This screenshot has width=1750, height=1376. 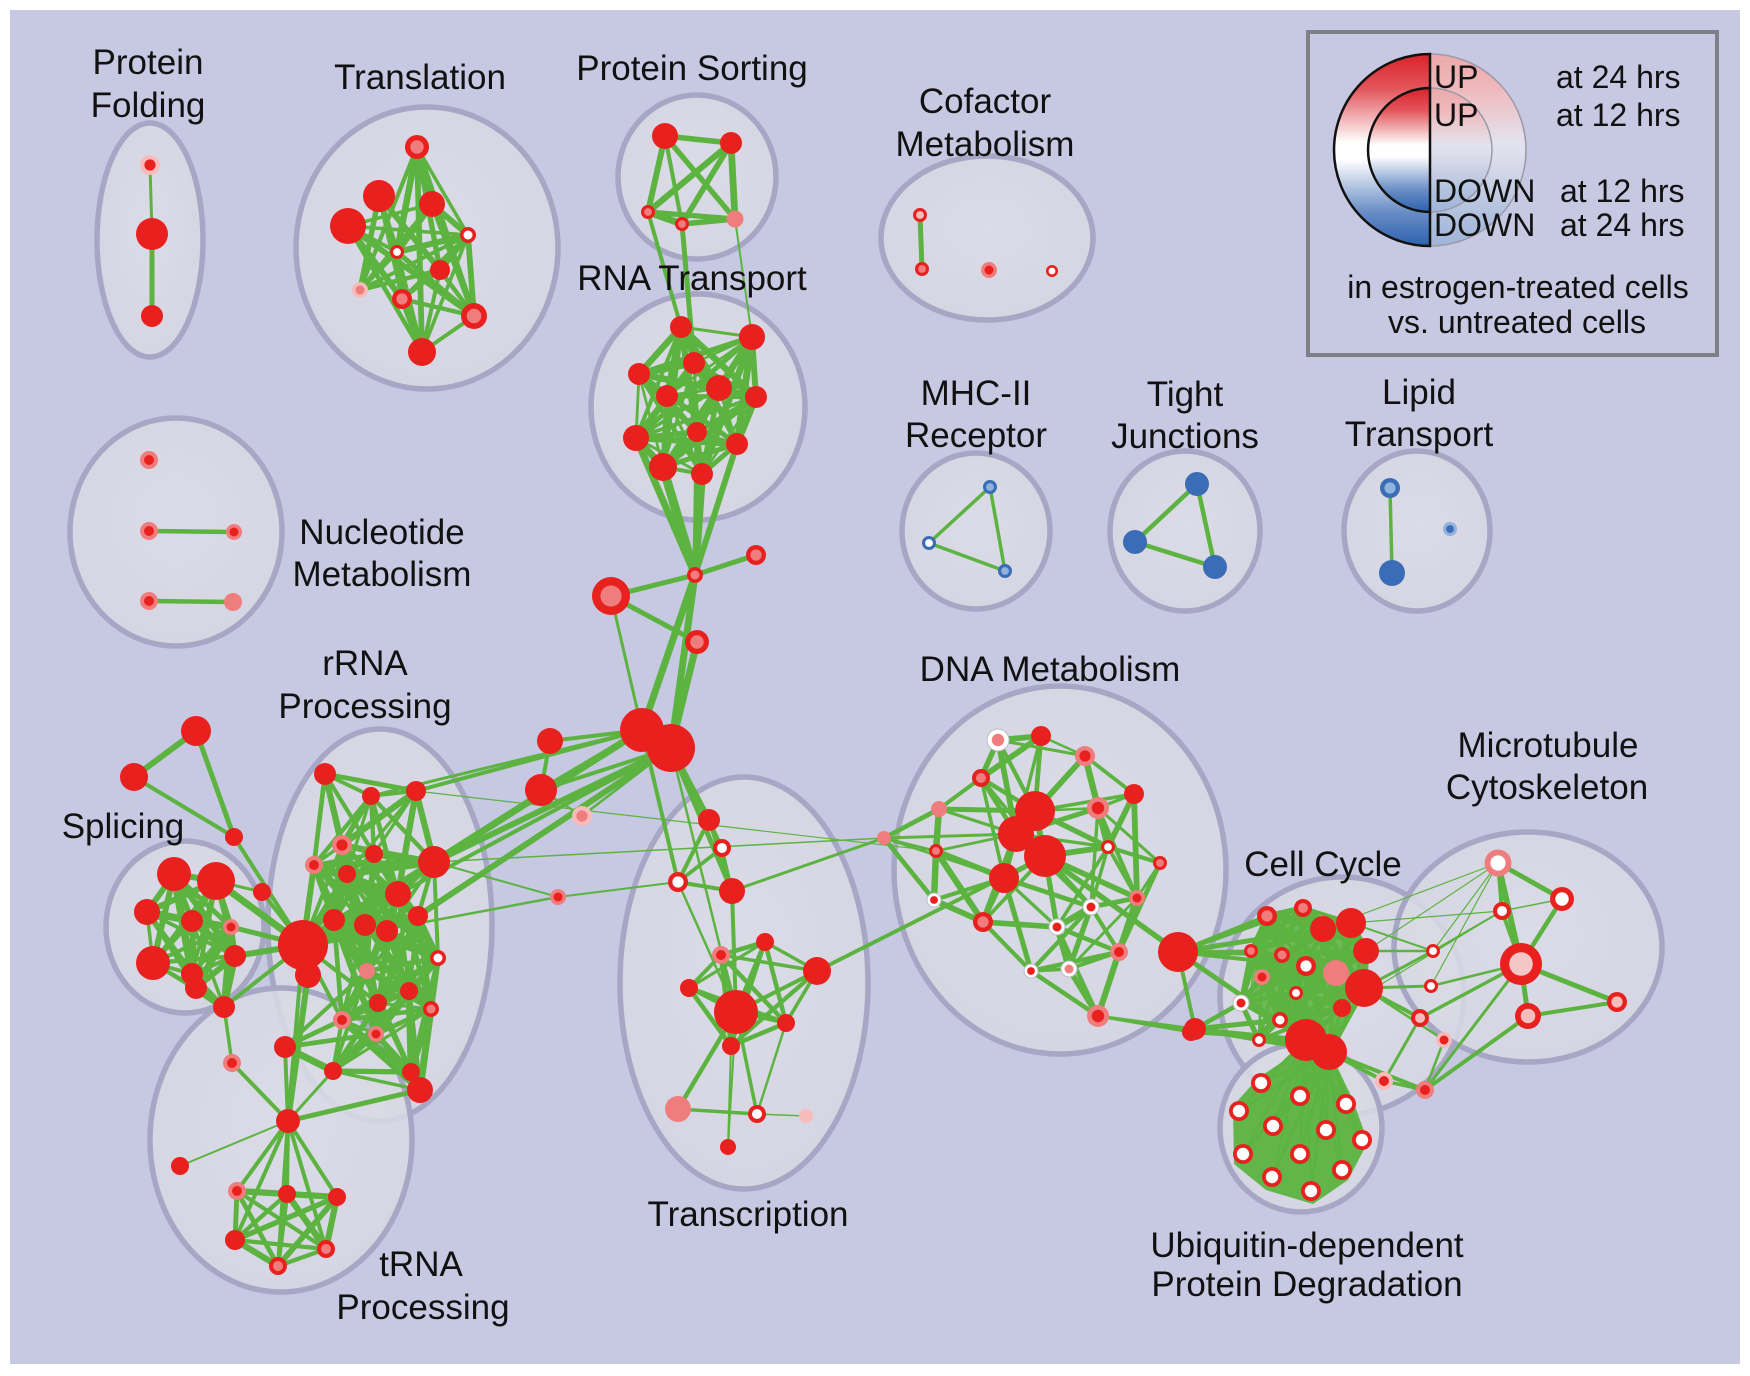 I want to click on svg-text: Ubiquitin-dependent, so click(x=1307, y=1245).